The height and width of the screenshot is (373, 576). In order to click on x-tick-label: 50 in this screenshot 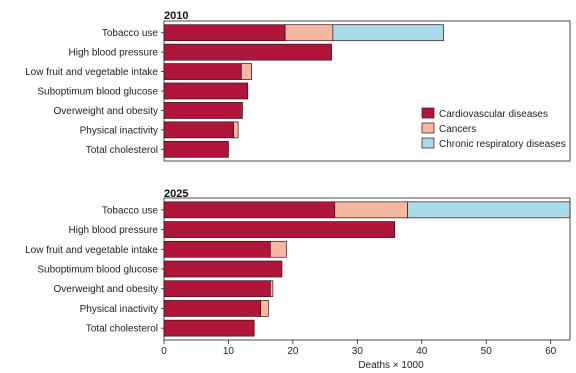, I will do `click(487, 351)`.